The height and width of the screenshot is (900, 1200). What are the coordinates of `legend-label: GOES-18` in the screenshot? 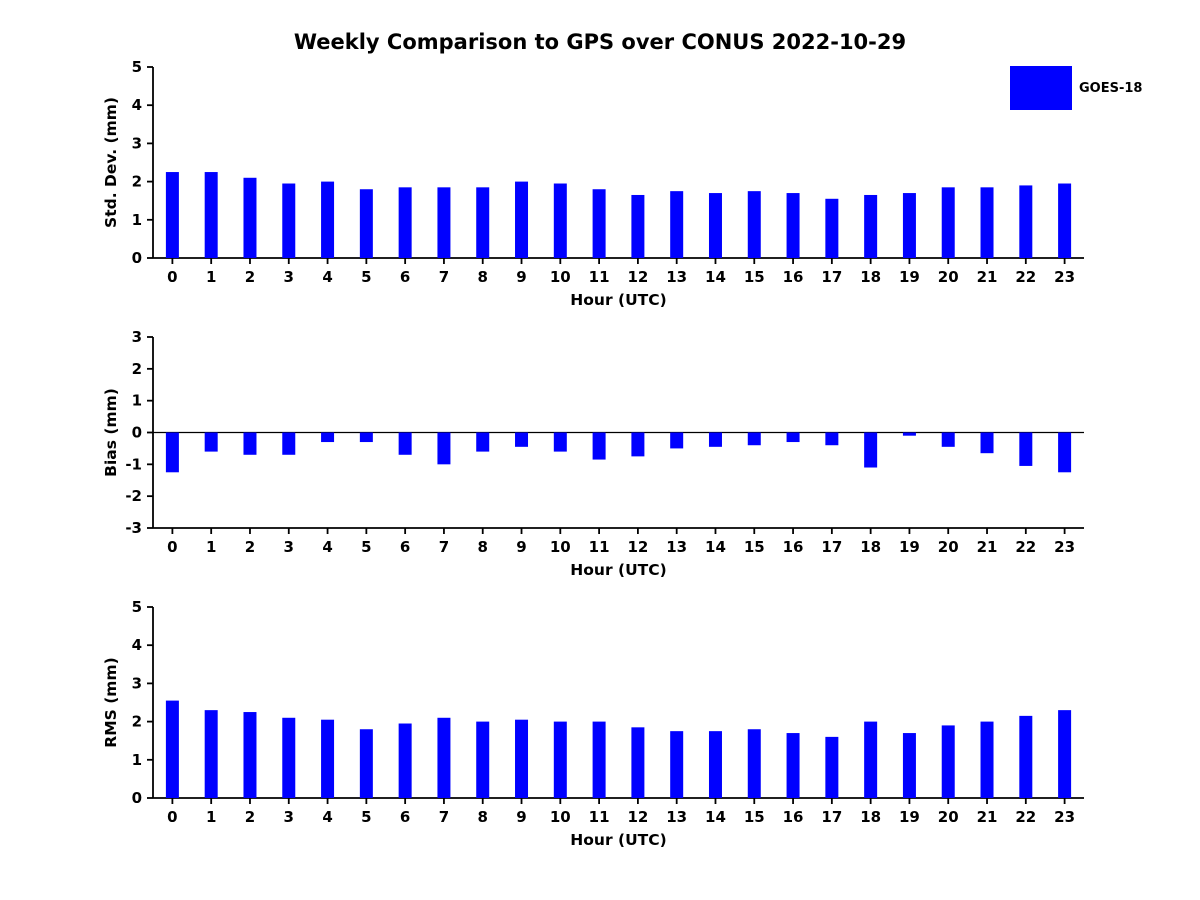 It's located at (1111, 88).